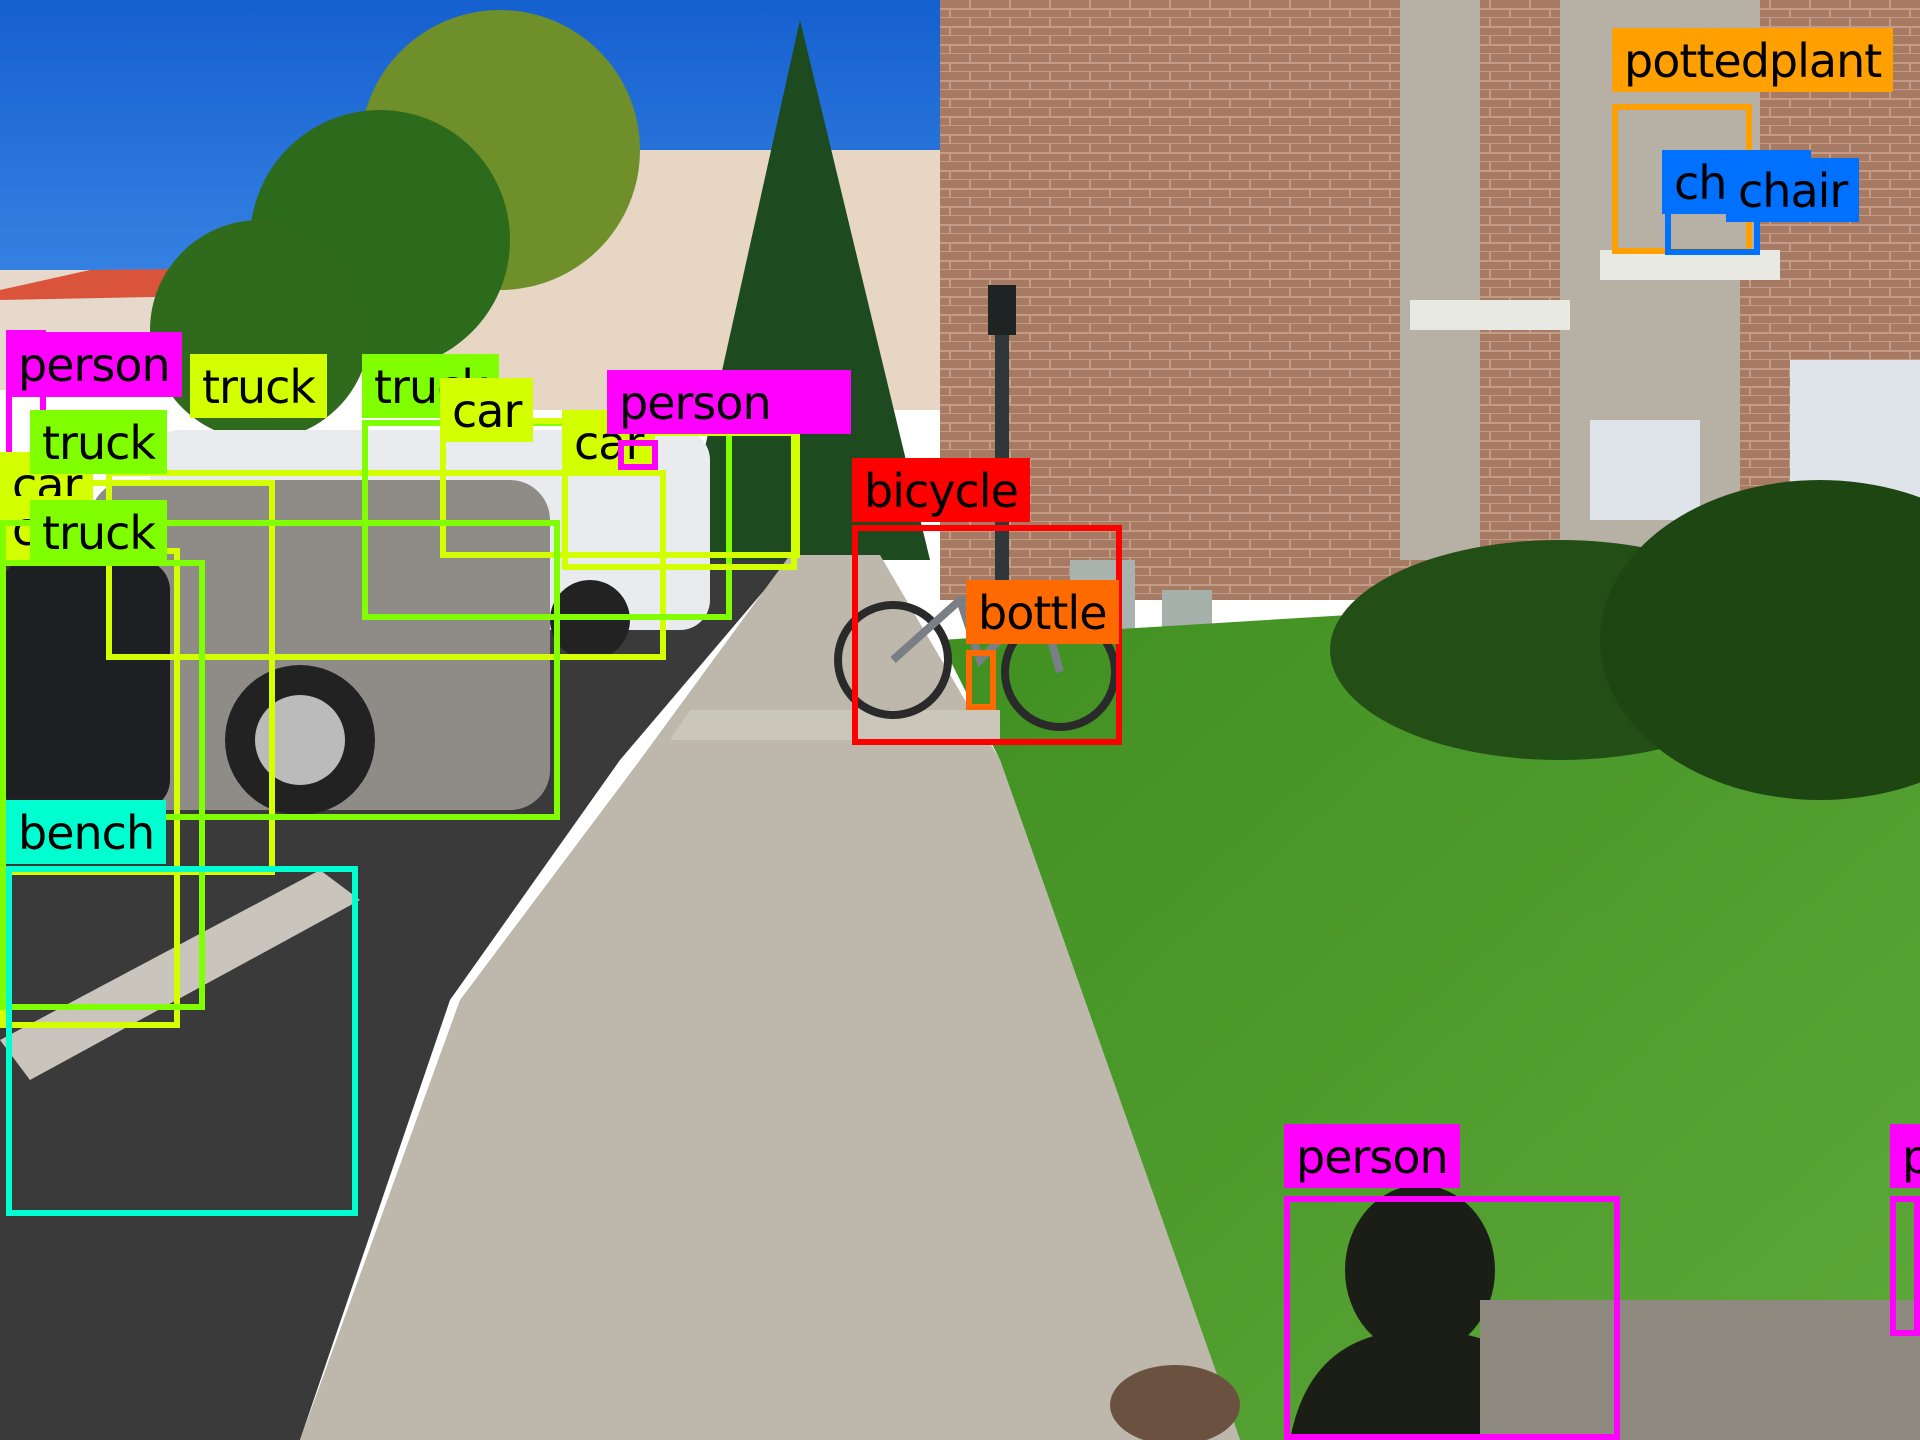 This screenshot has height=1440, width=1920. What do you see at coordinates (1520, 280) in the screenshot?
I see `brick-column` at bounding box center [1520, 280].